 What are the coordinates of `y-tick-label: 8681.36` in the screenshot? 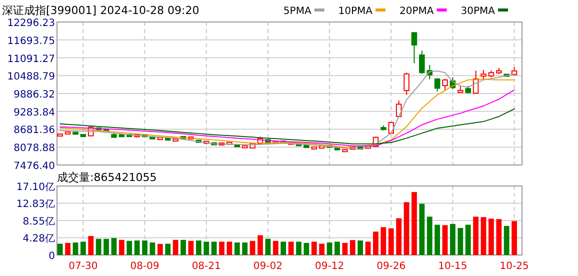 It's located at (34, 130).